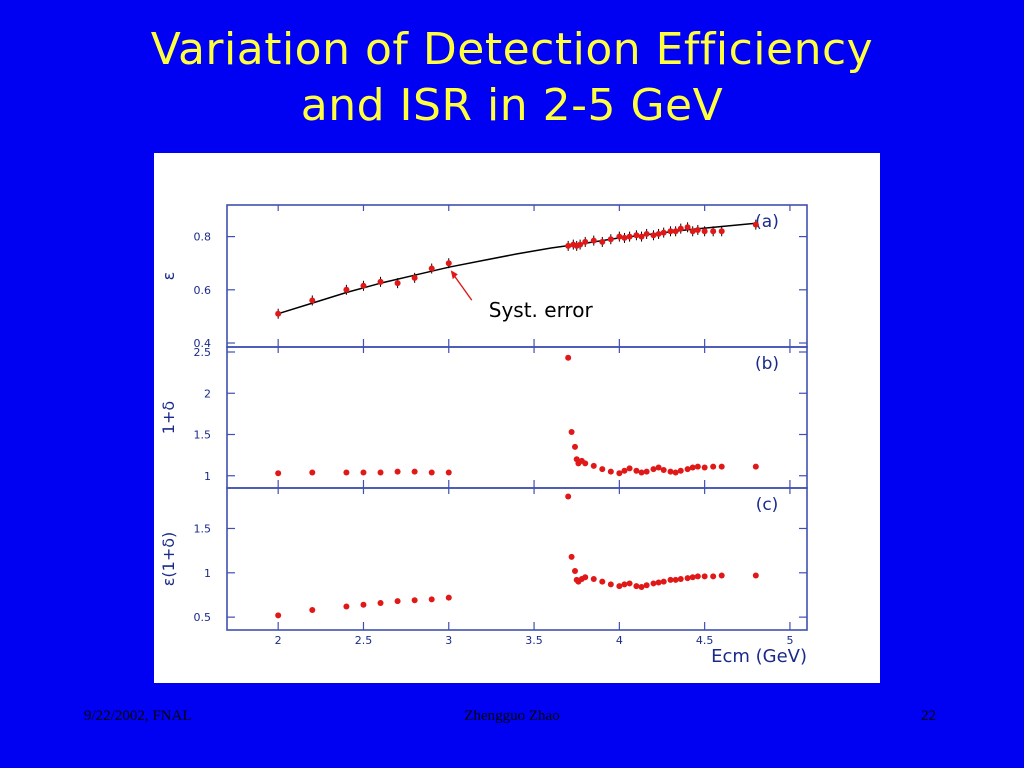 The image size is (1024, 768). What do you see at coordinates (705, 640) in the screenshot?
I see `x-tick-label: 4.5` at bounding box center [705, 640].